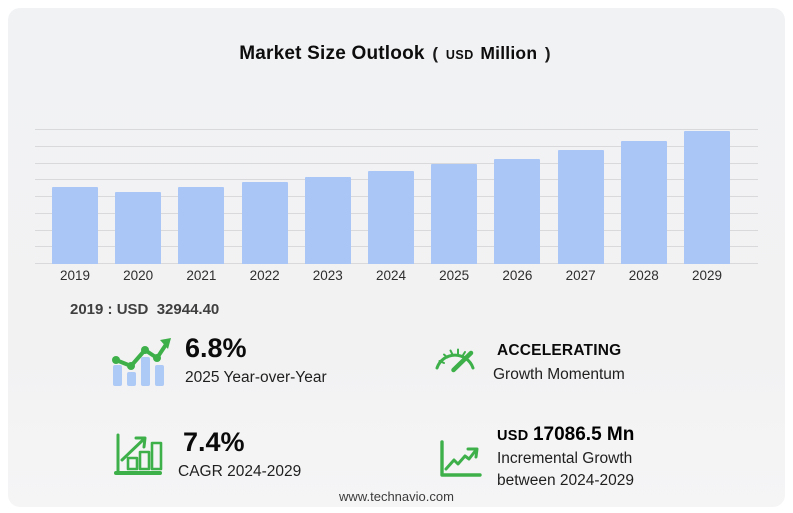 This screenshot has width=793, height=513. Describe the element at coordinates (455, 360) in the screenshot. I see `speedometer-icon` at that location.